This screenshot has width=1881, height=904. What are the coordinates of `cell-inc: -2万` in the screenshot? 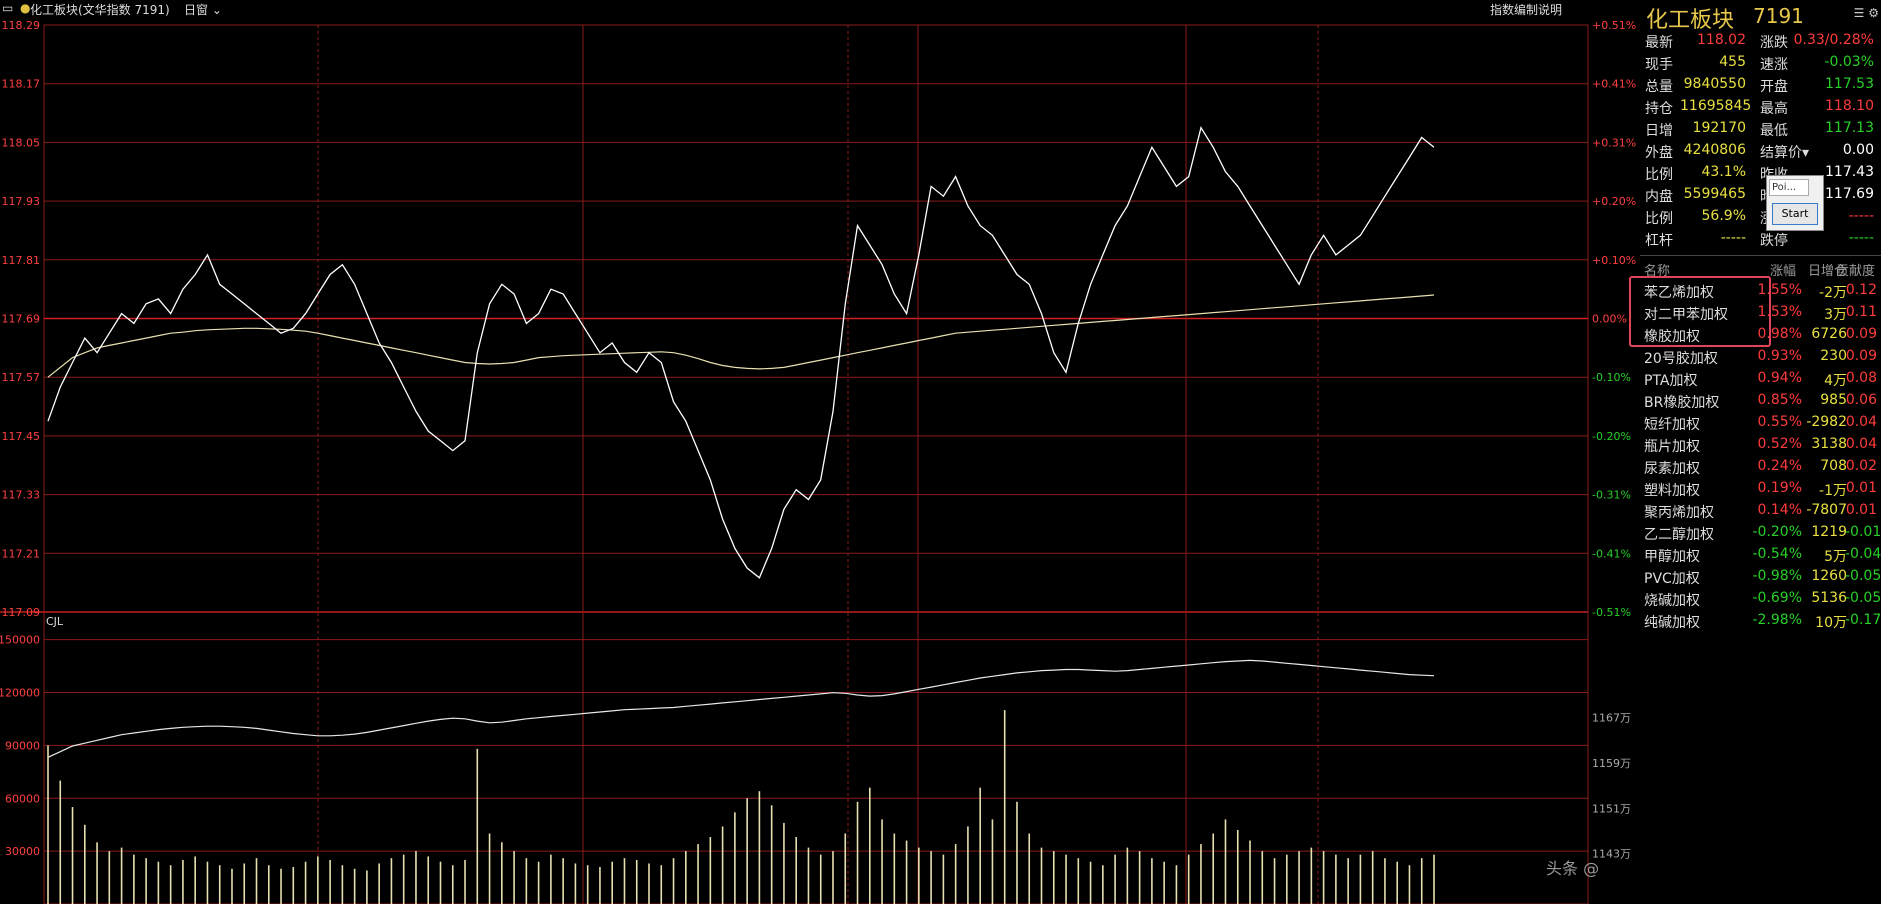 It's located at (1833, 293).